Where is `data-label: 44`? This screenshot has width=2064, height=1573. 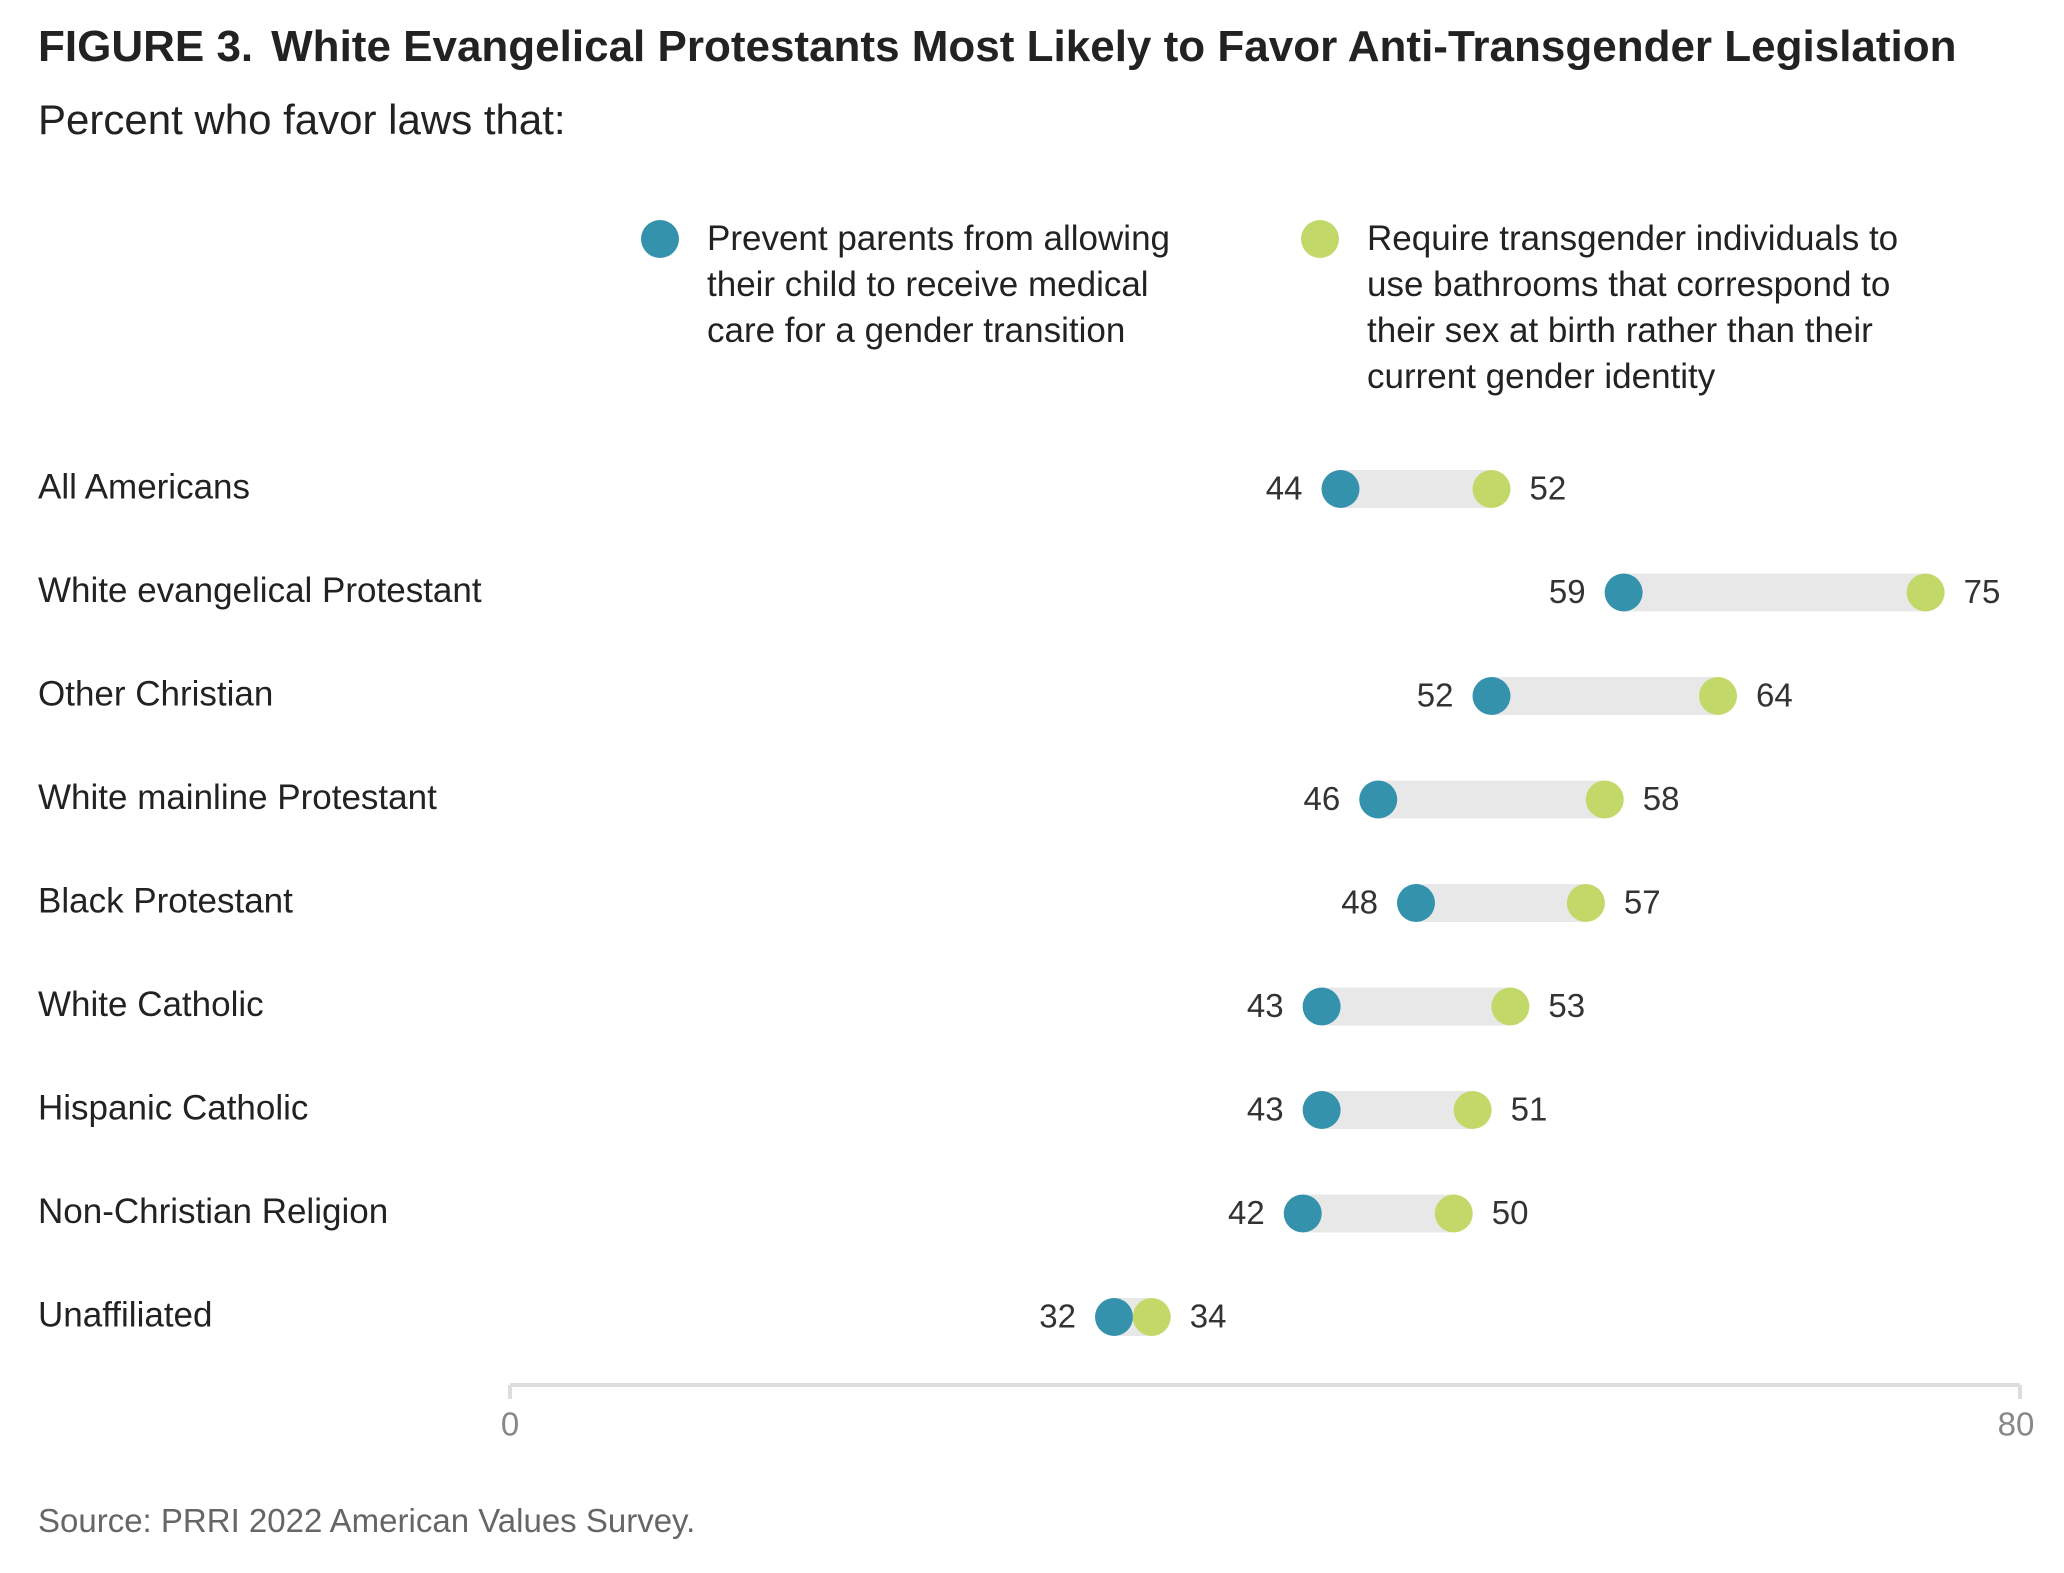
data-label: 44 is located at coordinates (1284, 488).